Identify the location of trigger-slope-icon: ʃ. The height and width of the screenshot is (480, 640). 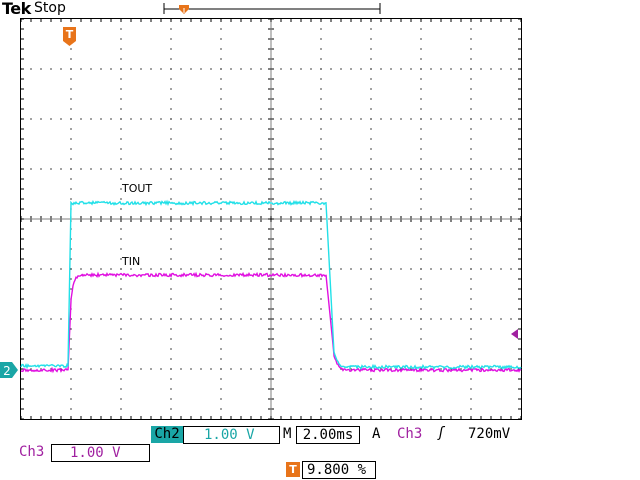
(441, 433).